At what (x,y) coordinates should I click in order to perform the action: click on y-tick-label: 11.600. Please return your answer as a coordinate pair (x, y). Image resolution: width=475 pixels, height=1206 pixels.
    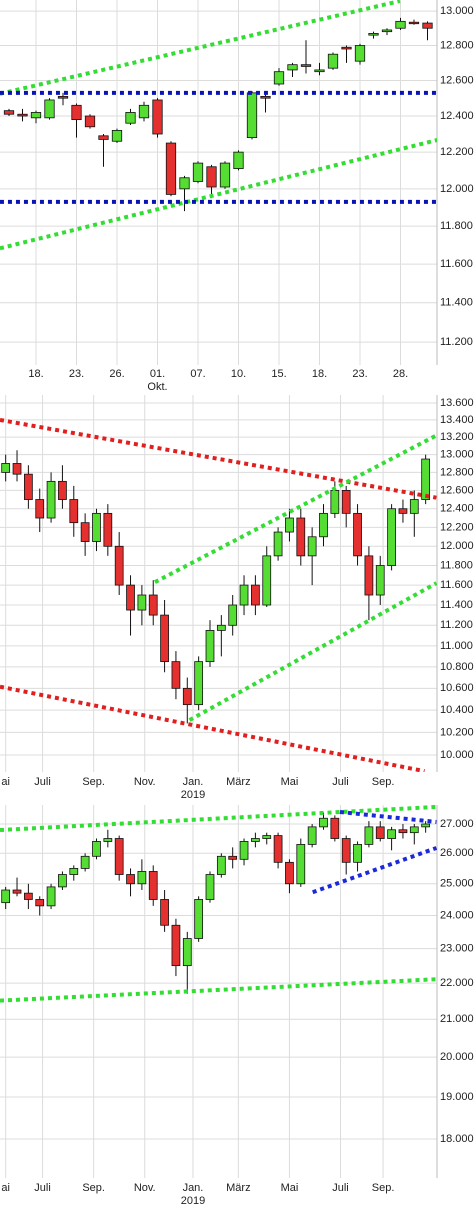
    Looking at the image, I should click on (456, 264).